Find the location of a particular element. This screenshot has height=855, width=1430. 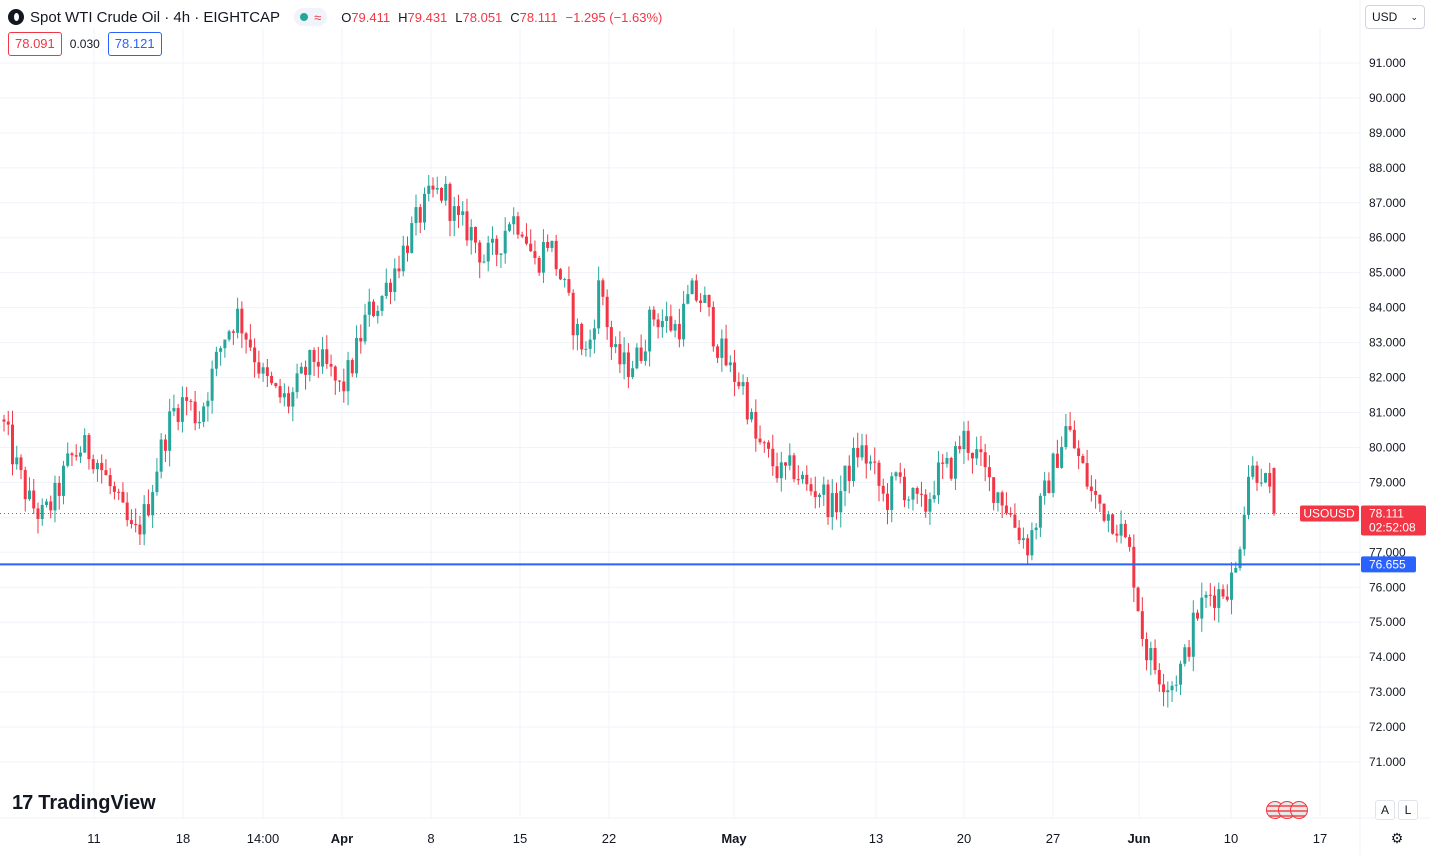

wave-icon: ≈ is located at coordinates (318, 17).